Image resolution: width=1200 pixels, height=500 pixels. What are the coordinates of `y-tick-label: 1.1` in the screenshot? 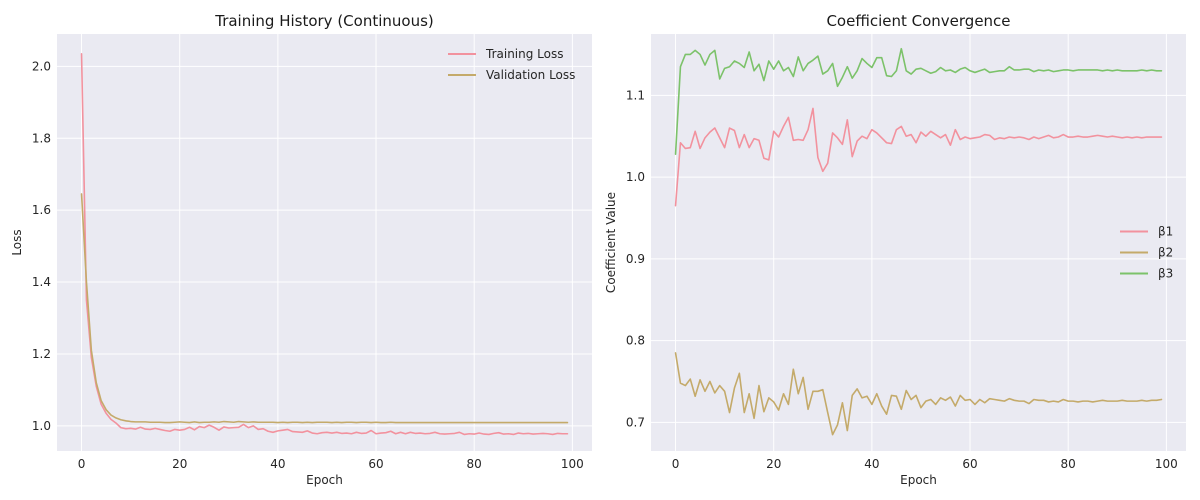 It's located at (635, 95).